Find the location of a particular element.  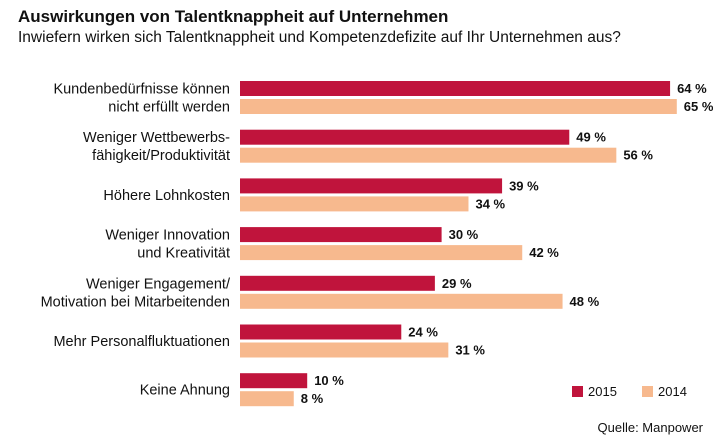

data-label-2015: 29 % is located at coordinates (457, 283).